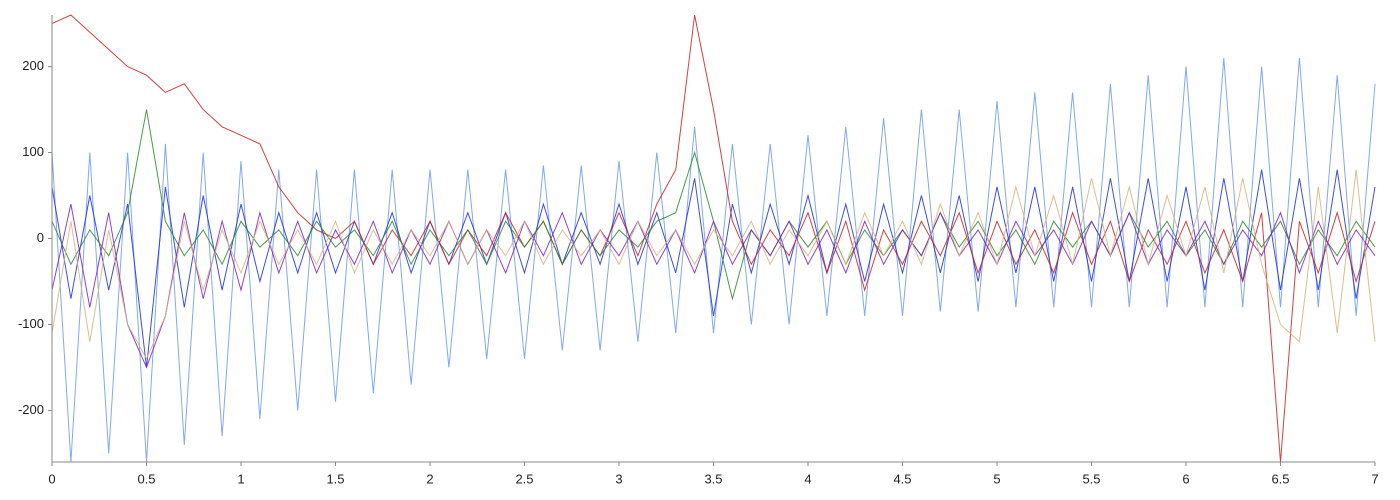 This screenshot has height=500, width=1400. What do you see at coordinates (713, 478) in the screenshot?
I see `x-tick-label: 3.5` at bounding box center [713, 478].